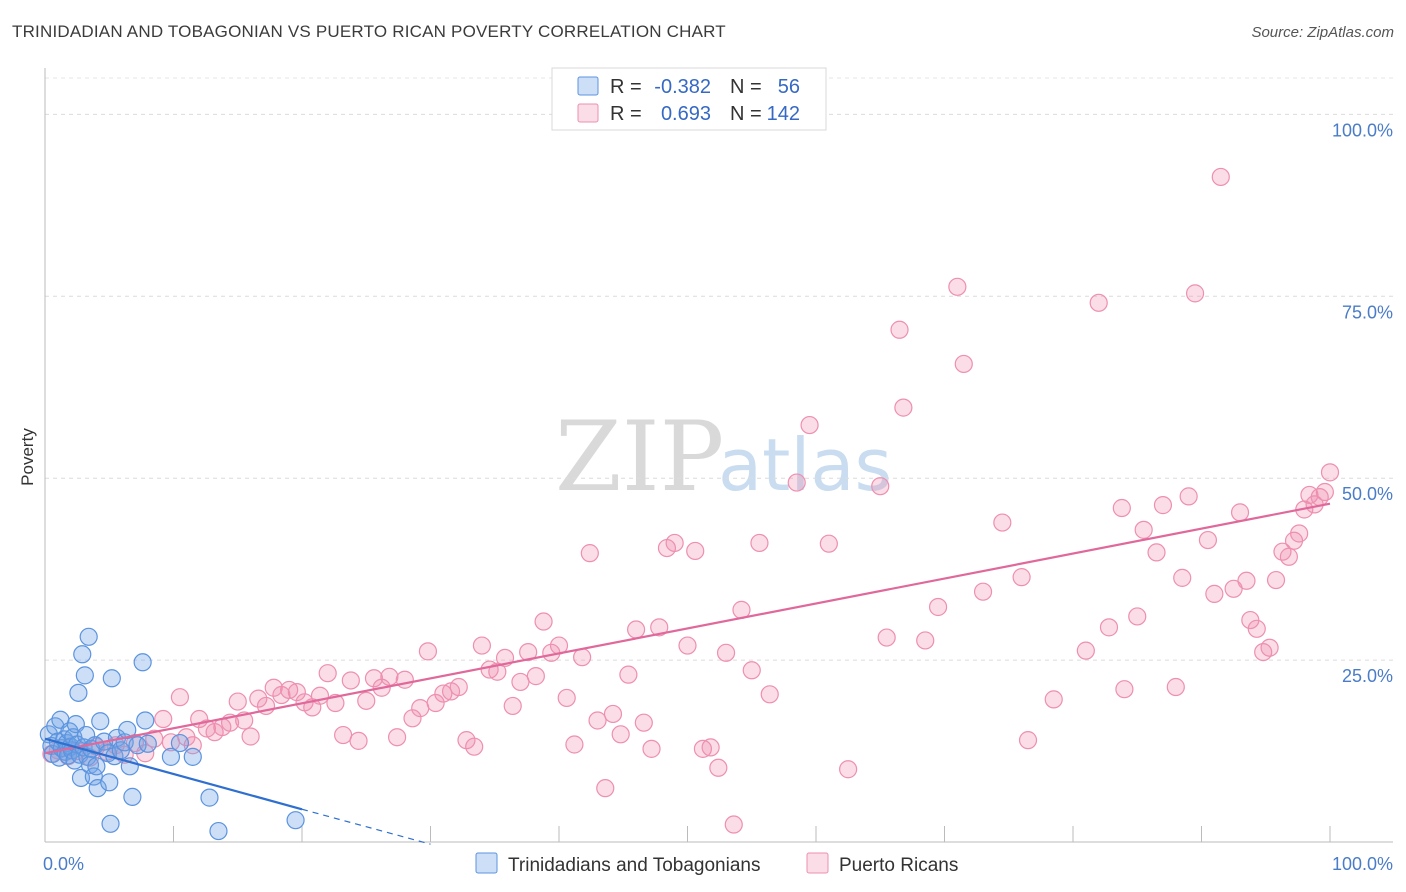  Describe the element at coordinates (682, 87) in the screenshot. I see `legend-r-value-blue: -0.382` at that location.